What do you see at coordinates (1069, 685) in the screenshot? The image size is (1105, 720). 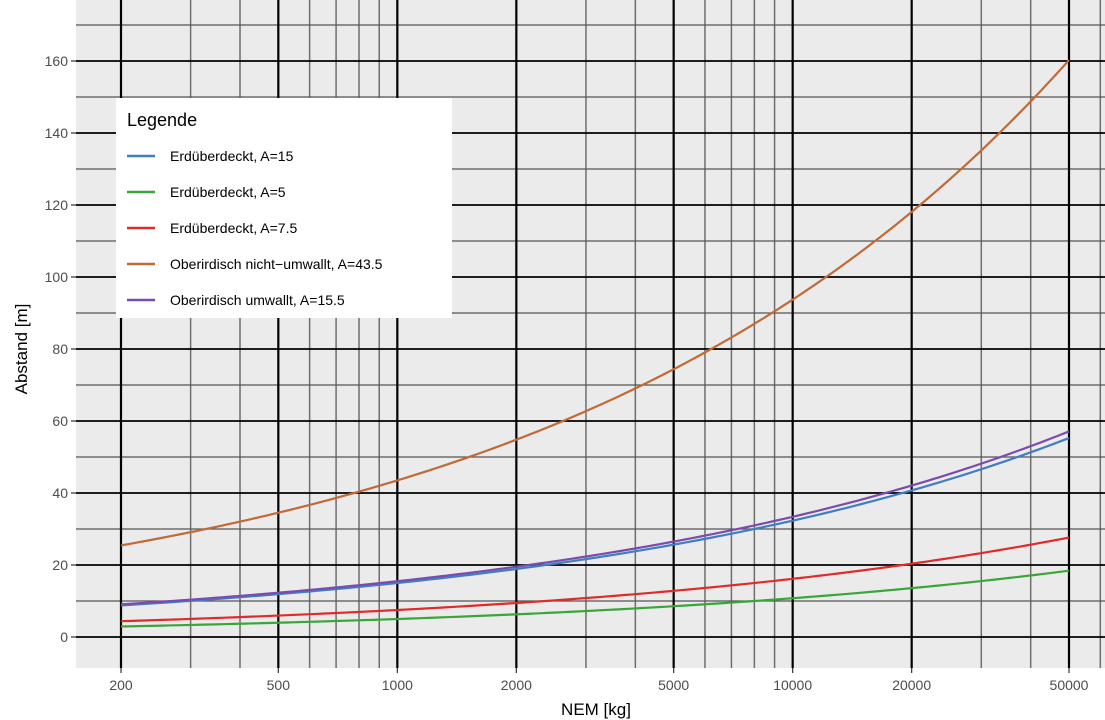 I see `x-tick-label: 50000` at bounding box center [1069, 685].